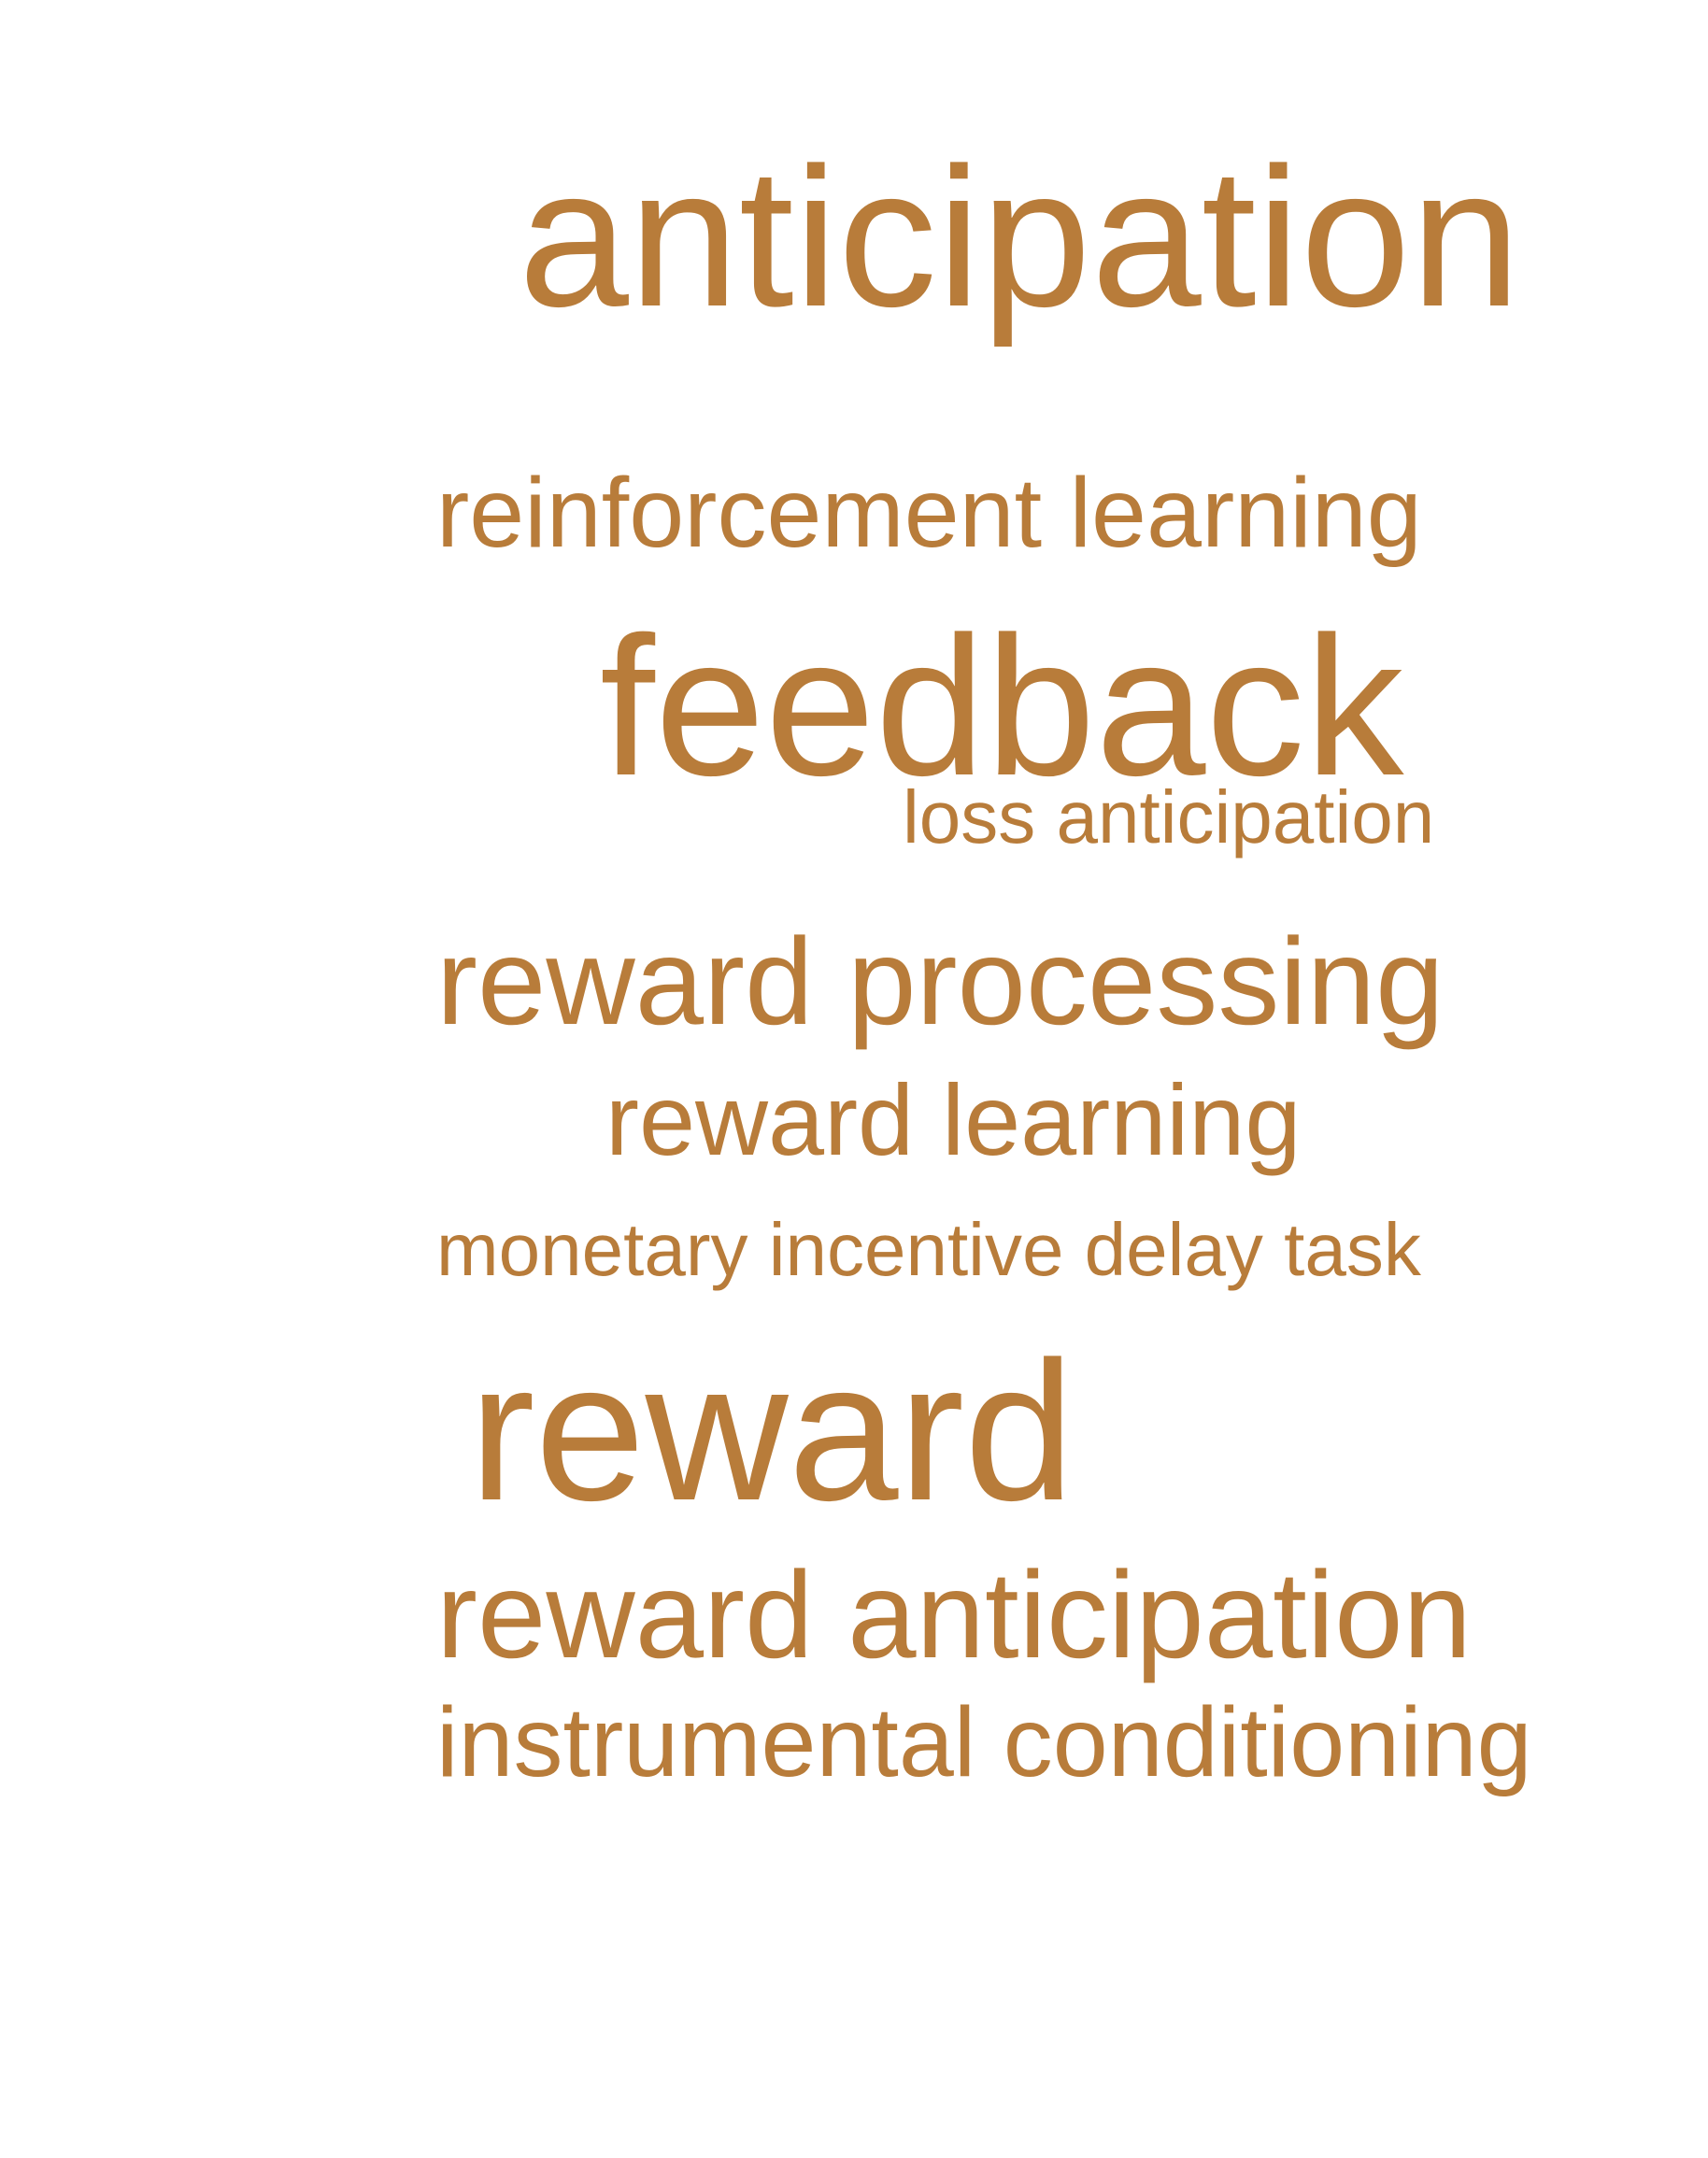  I want to click on term-anticipation: anticipation, so click(1020, 237).